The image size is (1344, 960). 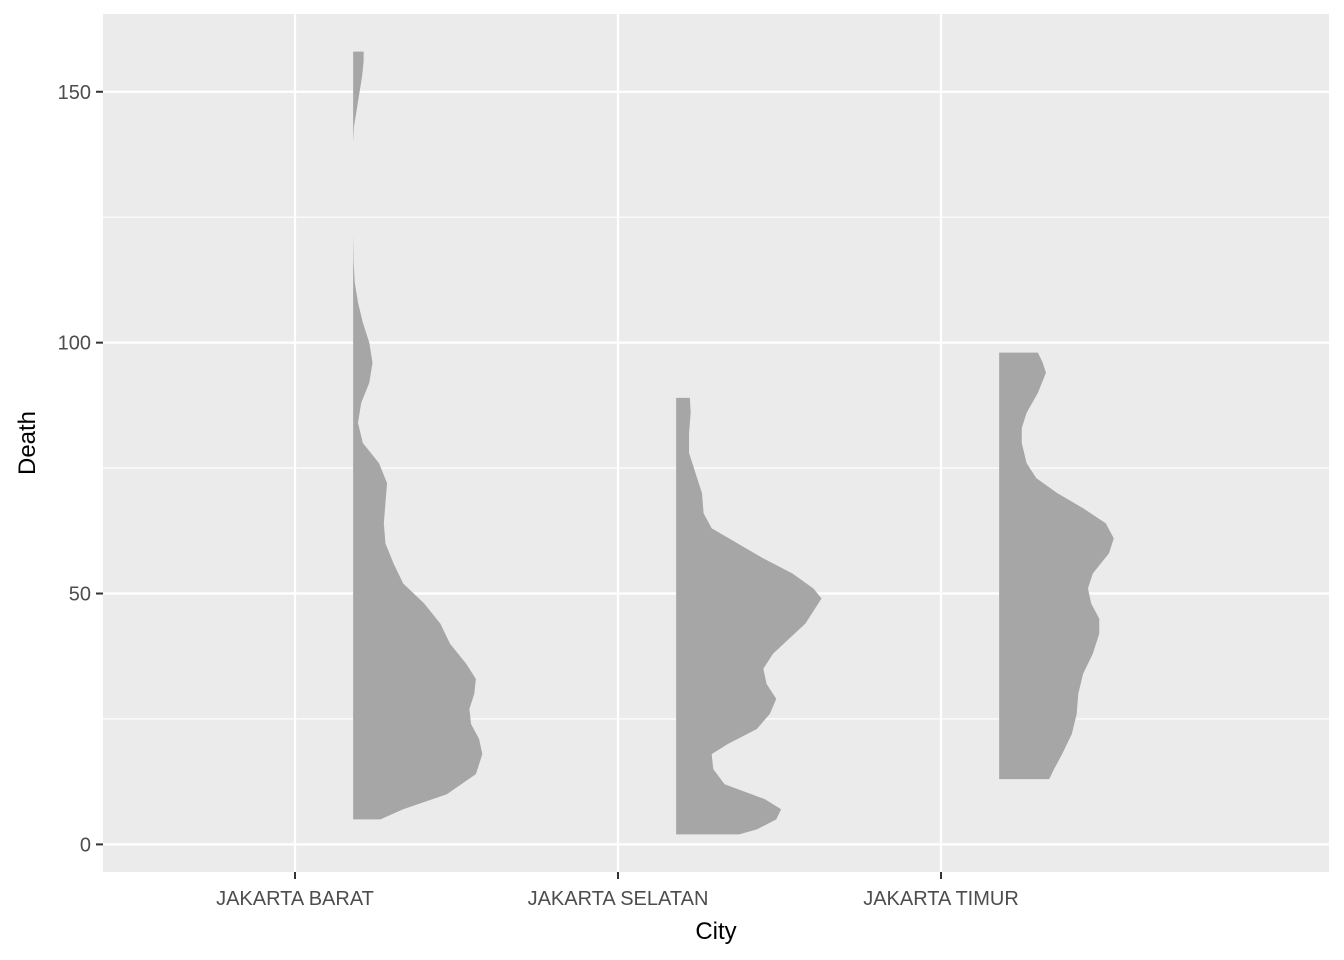 I want to click on x-tick-label: JAKARTA SELATAN, so click(x=618, y=899).